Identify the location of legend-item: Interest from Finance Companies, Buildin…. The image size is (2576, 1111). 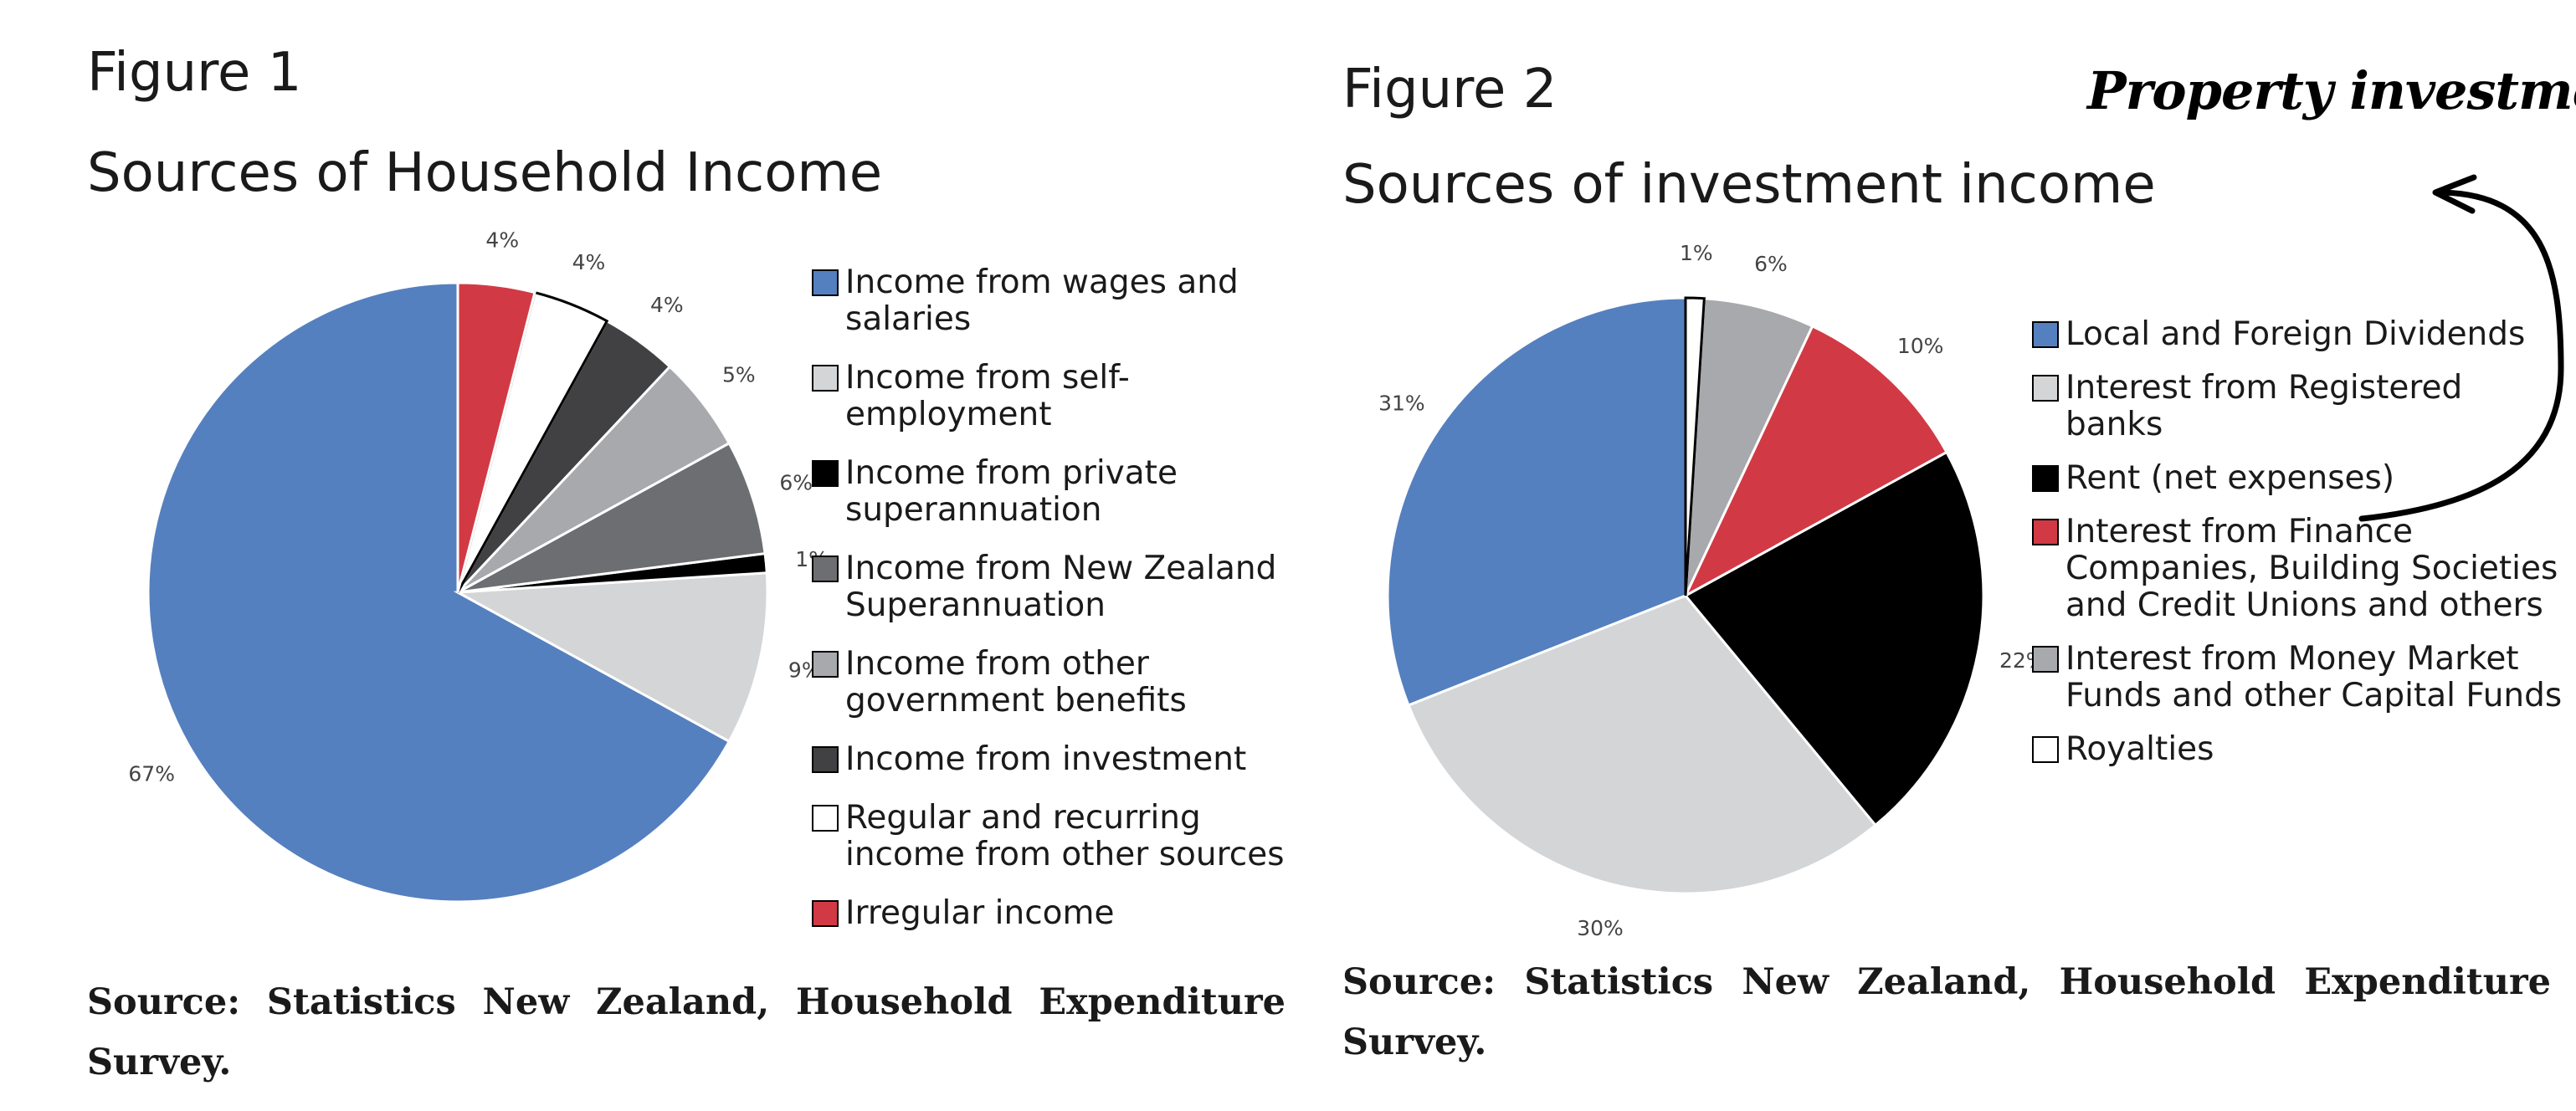
(2300, 569).